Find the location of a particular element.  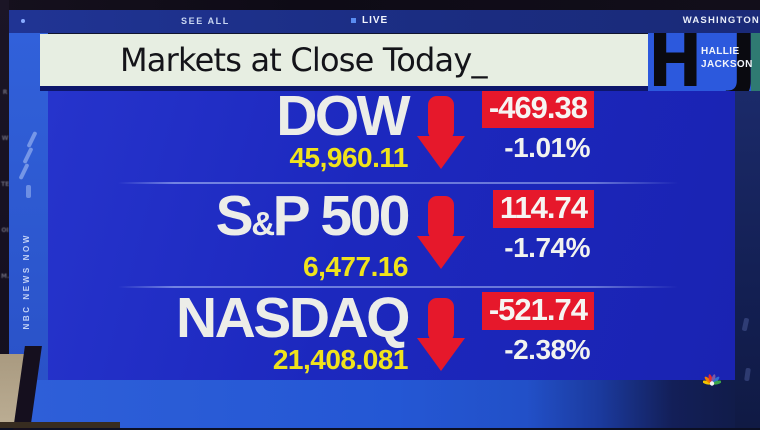

index-value: 21,408.081 is located at coordinates (340, 359).